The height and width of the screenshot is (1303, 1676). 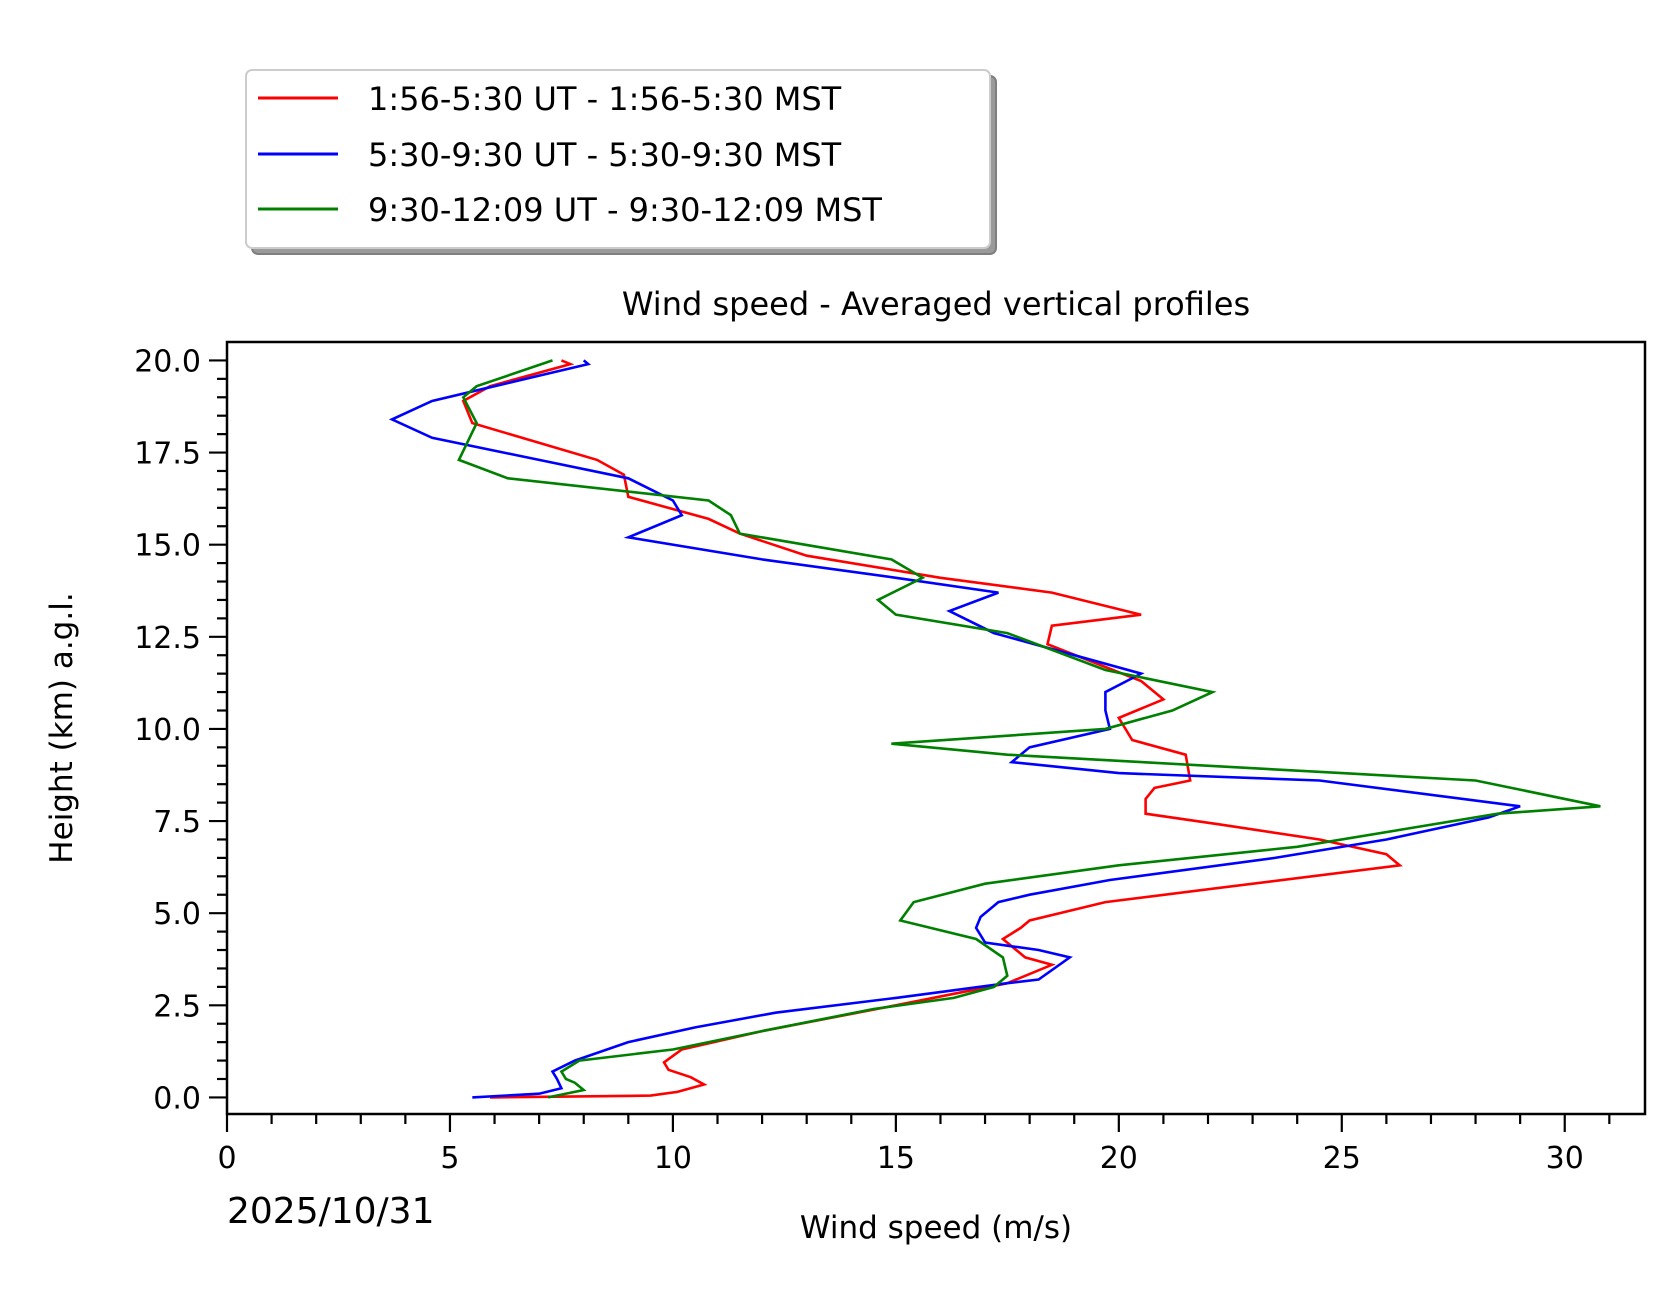 What do you see at coordinates (1565, 1158) in the screenshot?
I see `x-tick-label: 30` at bounding box center [1565, 1158].